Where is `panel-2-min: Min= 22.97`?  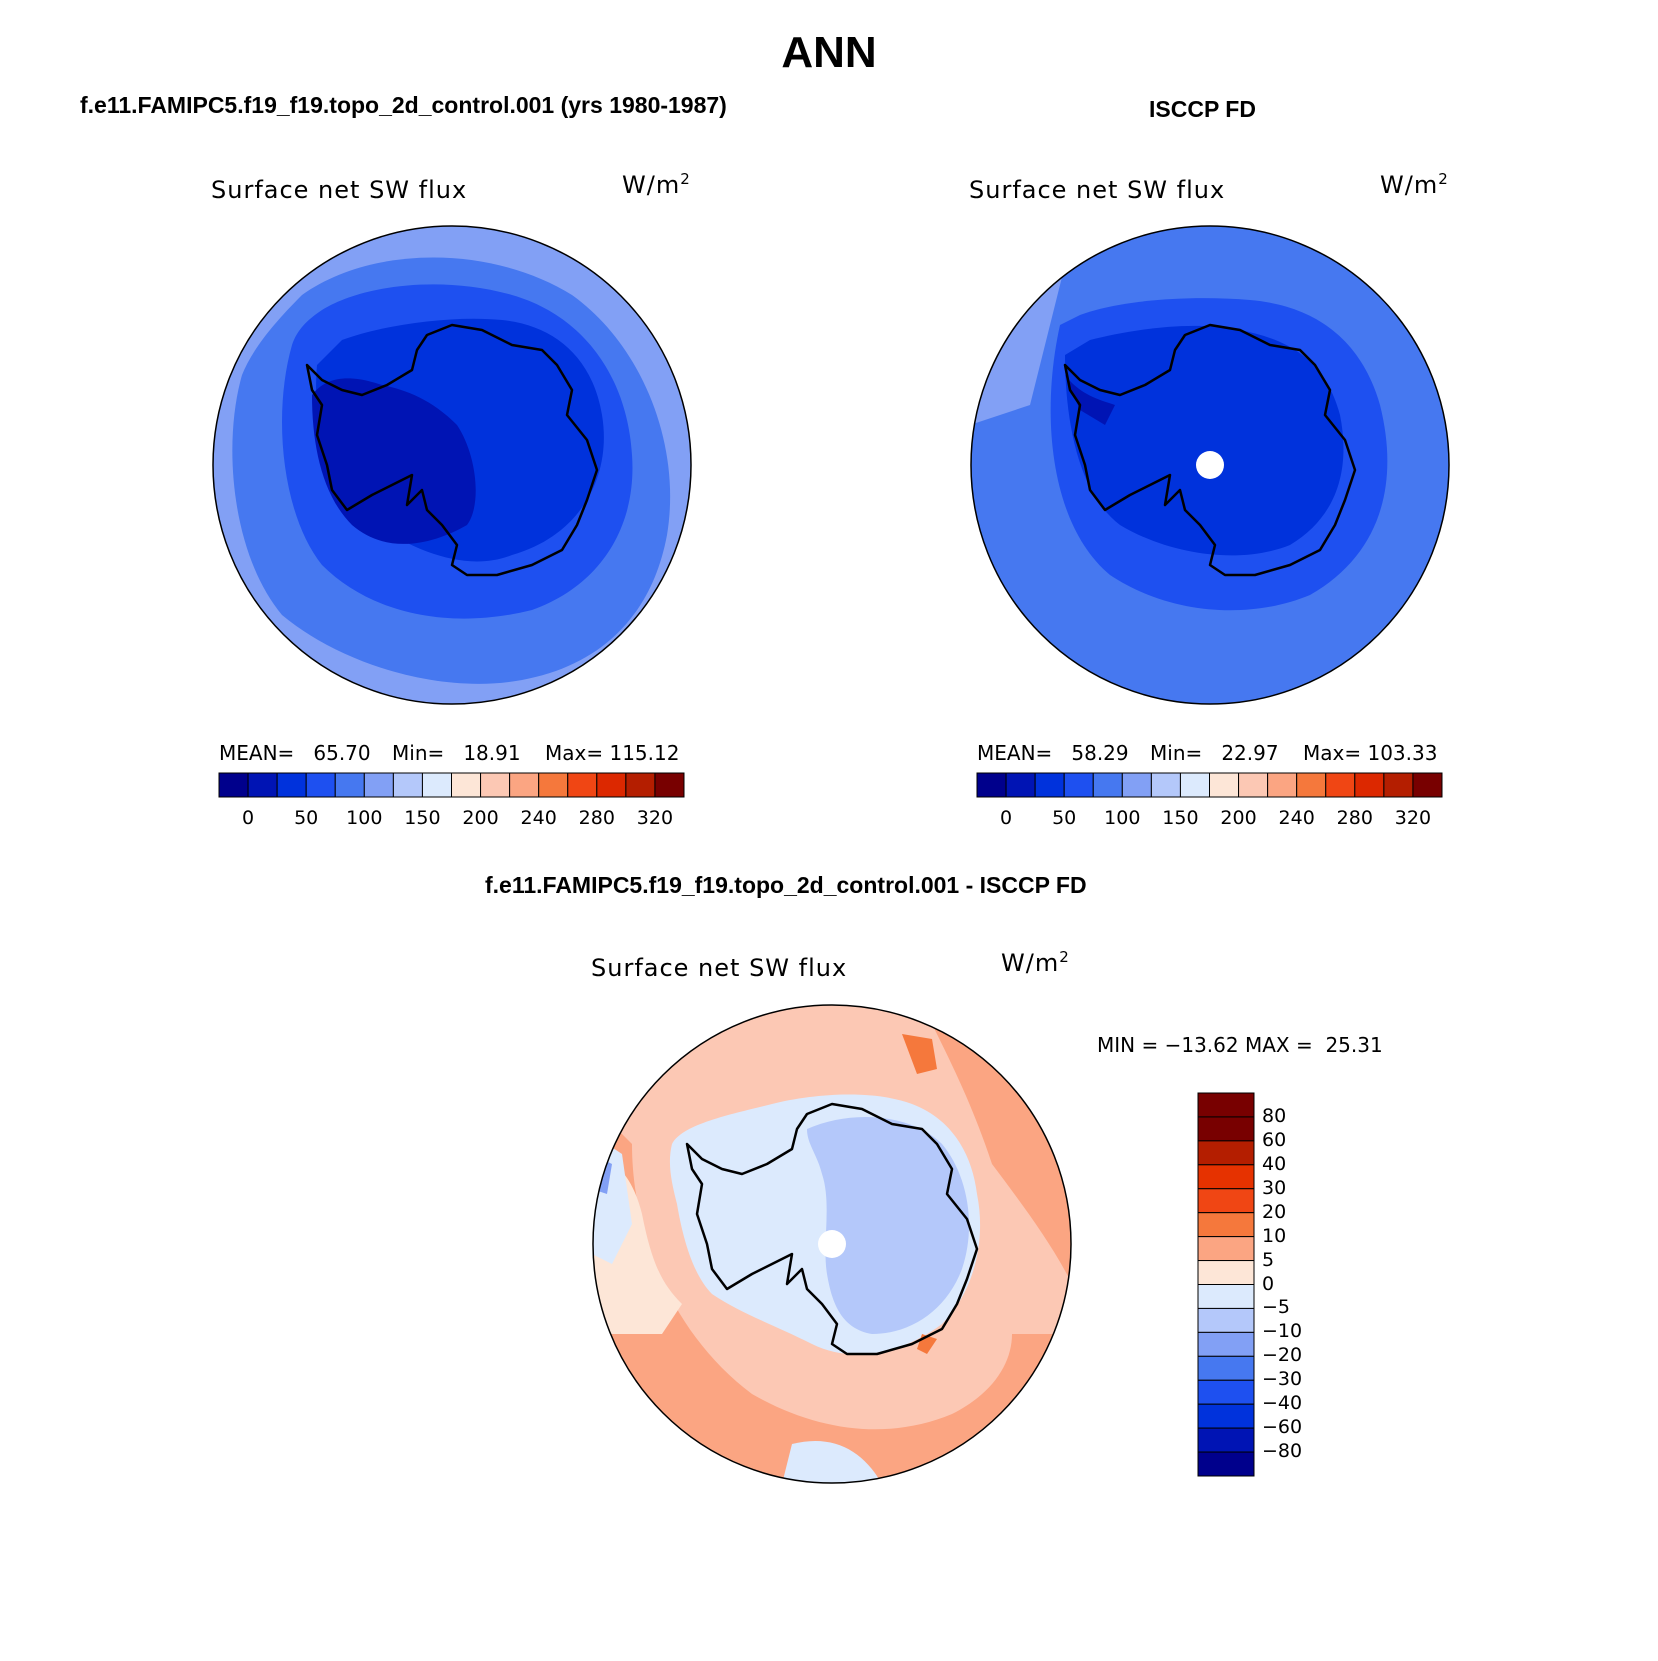 panel-2-min: Min= 22.97 is located at coordinates (1214, 753).